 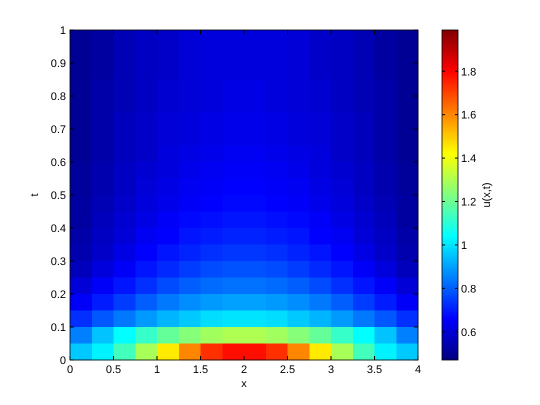 I want to click on x-tick-label: 1, so click(x=157, y=370).